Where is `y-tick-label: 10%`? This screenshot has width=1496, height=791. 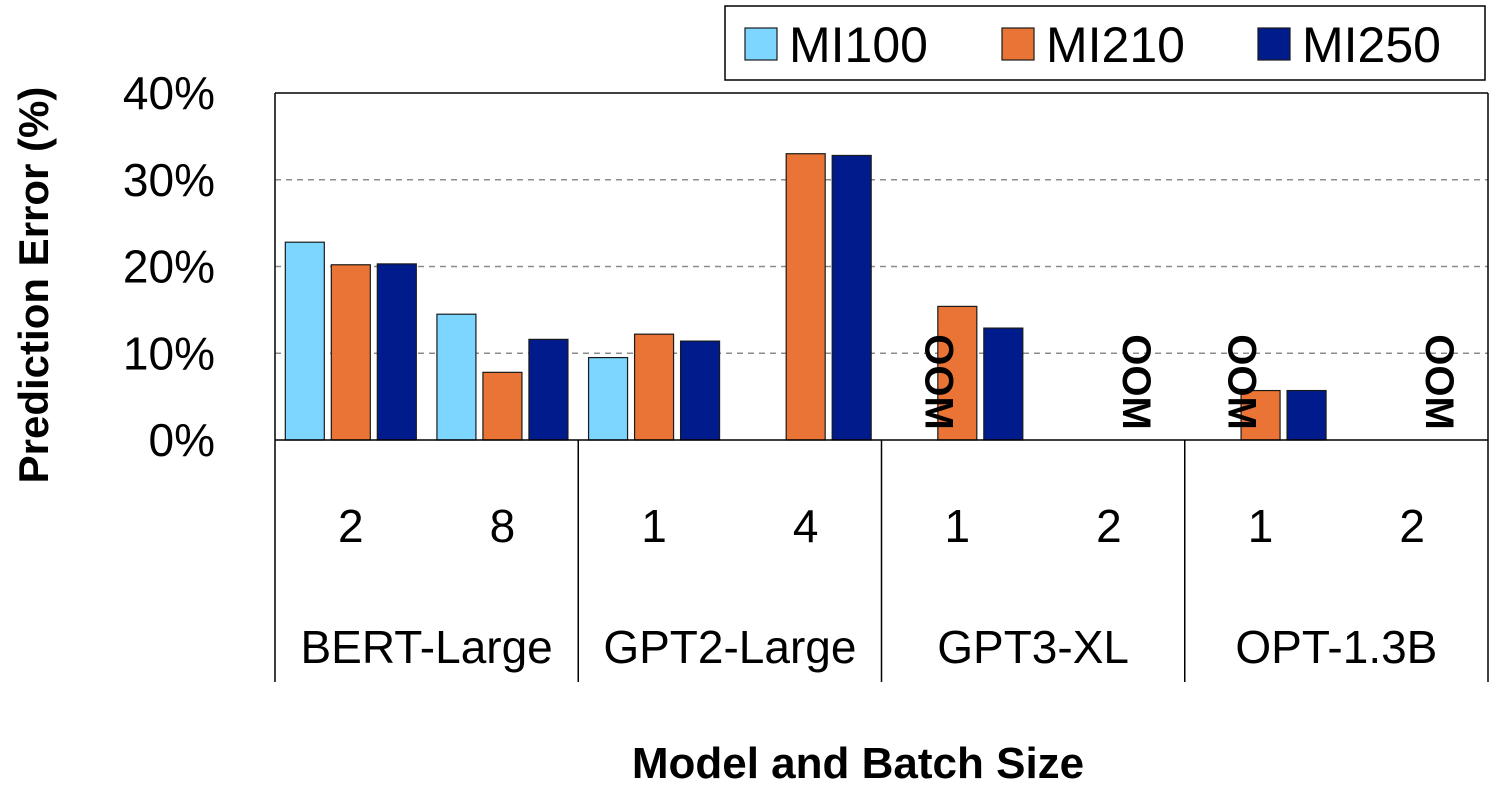 y-tick-label: 10% is located at coordinates (169, 353).